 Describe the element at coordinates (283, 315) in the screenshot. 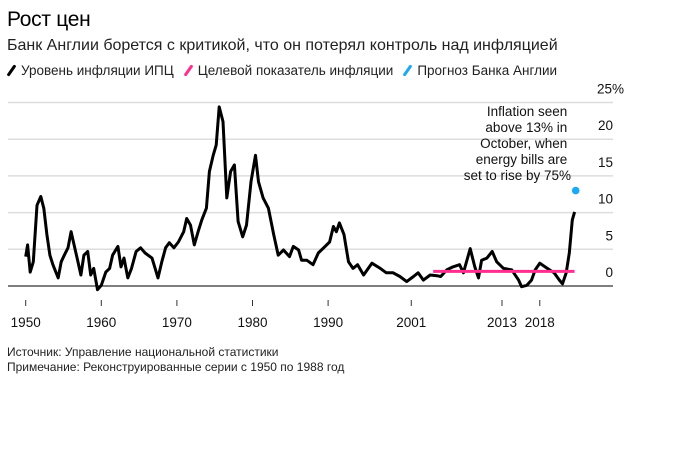

I see `x-axis: 1950 1960 1970 1980 1990 2001 2013 2018` at that location.